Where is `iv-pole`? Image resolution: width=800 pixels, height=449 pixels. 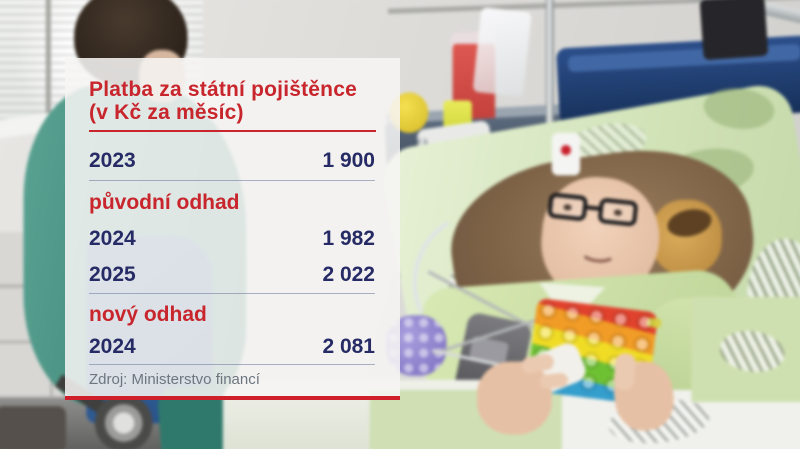 iv-pole is located at coordinates (549, 84).